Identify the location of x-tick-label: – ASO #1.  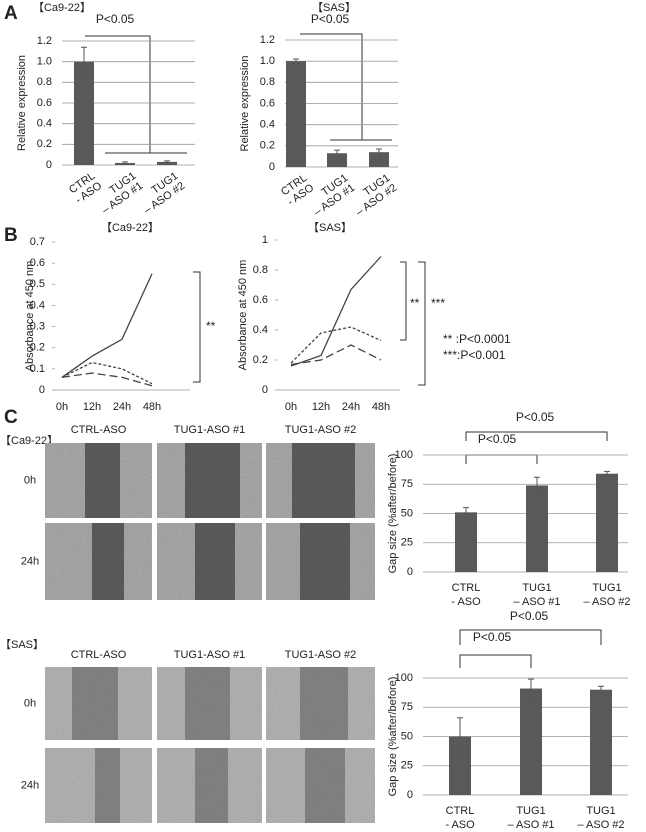
(536, 602).